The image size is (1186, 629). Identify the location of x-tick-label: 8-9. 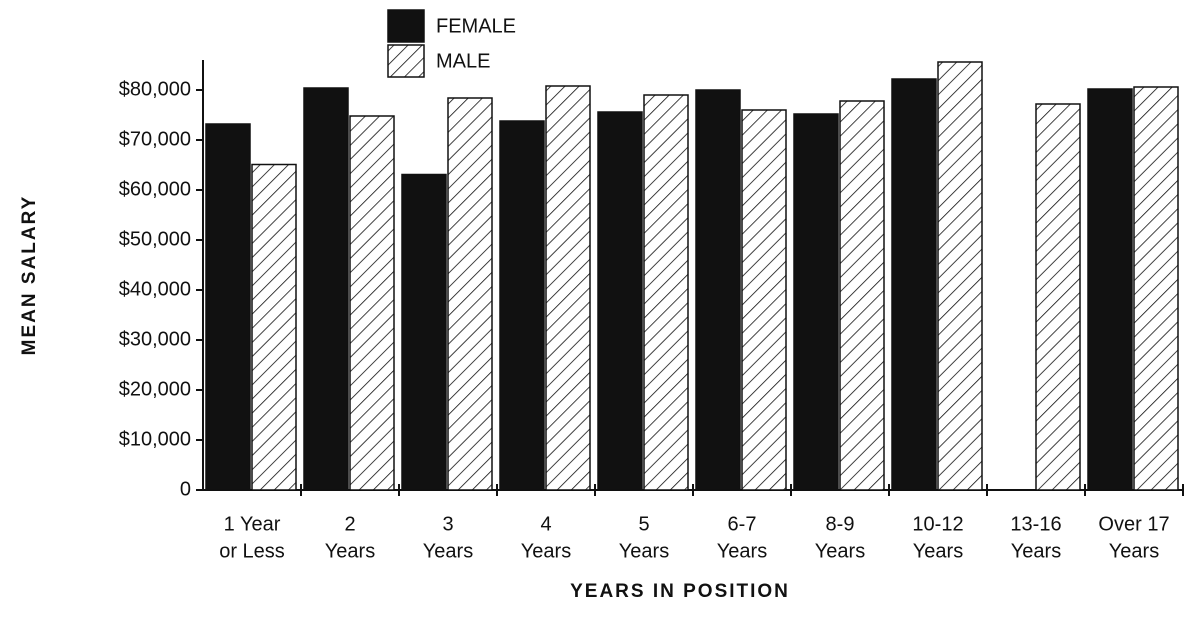
(840, 524).